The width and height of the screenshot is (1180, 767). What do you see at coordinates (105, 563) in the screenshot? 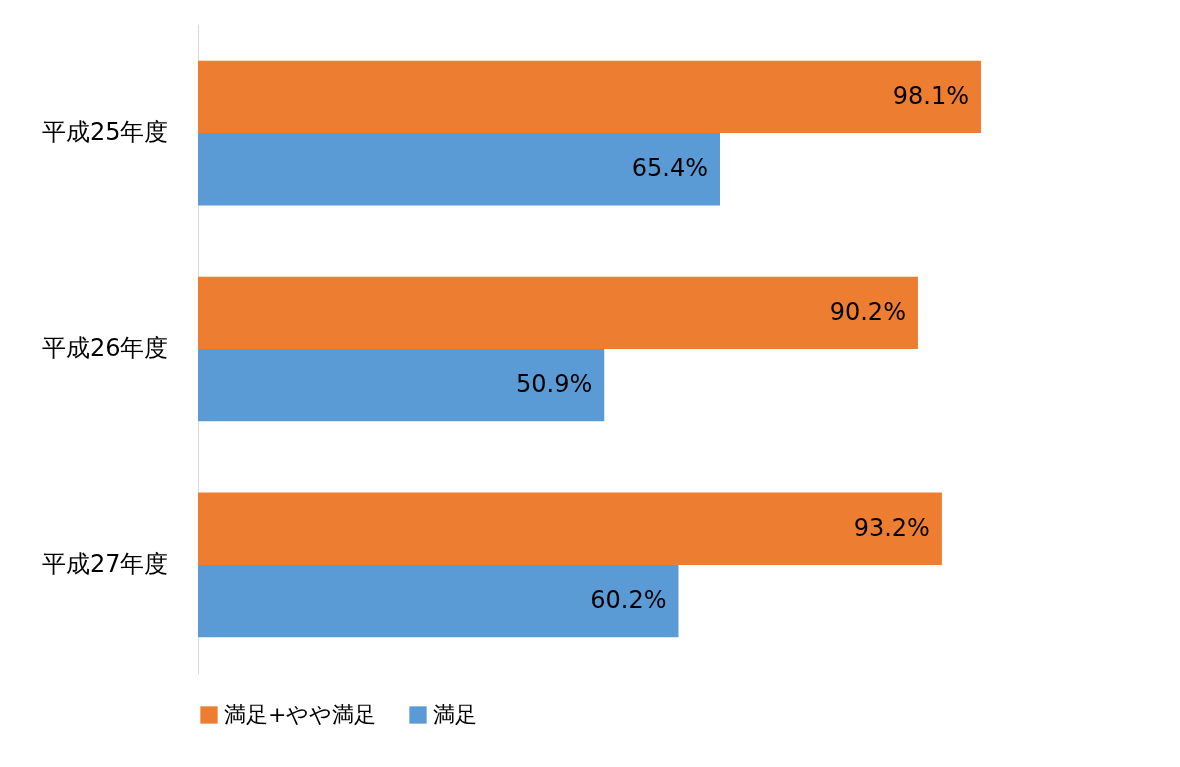
I see `y-tick-label: 平成27年度` at bounding box center [105, 563].